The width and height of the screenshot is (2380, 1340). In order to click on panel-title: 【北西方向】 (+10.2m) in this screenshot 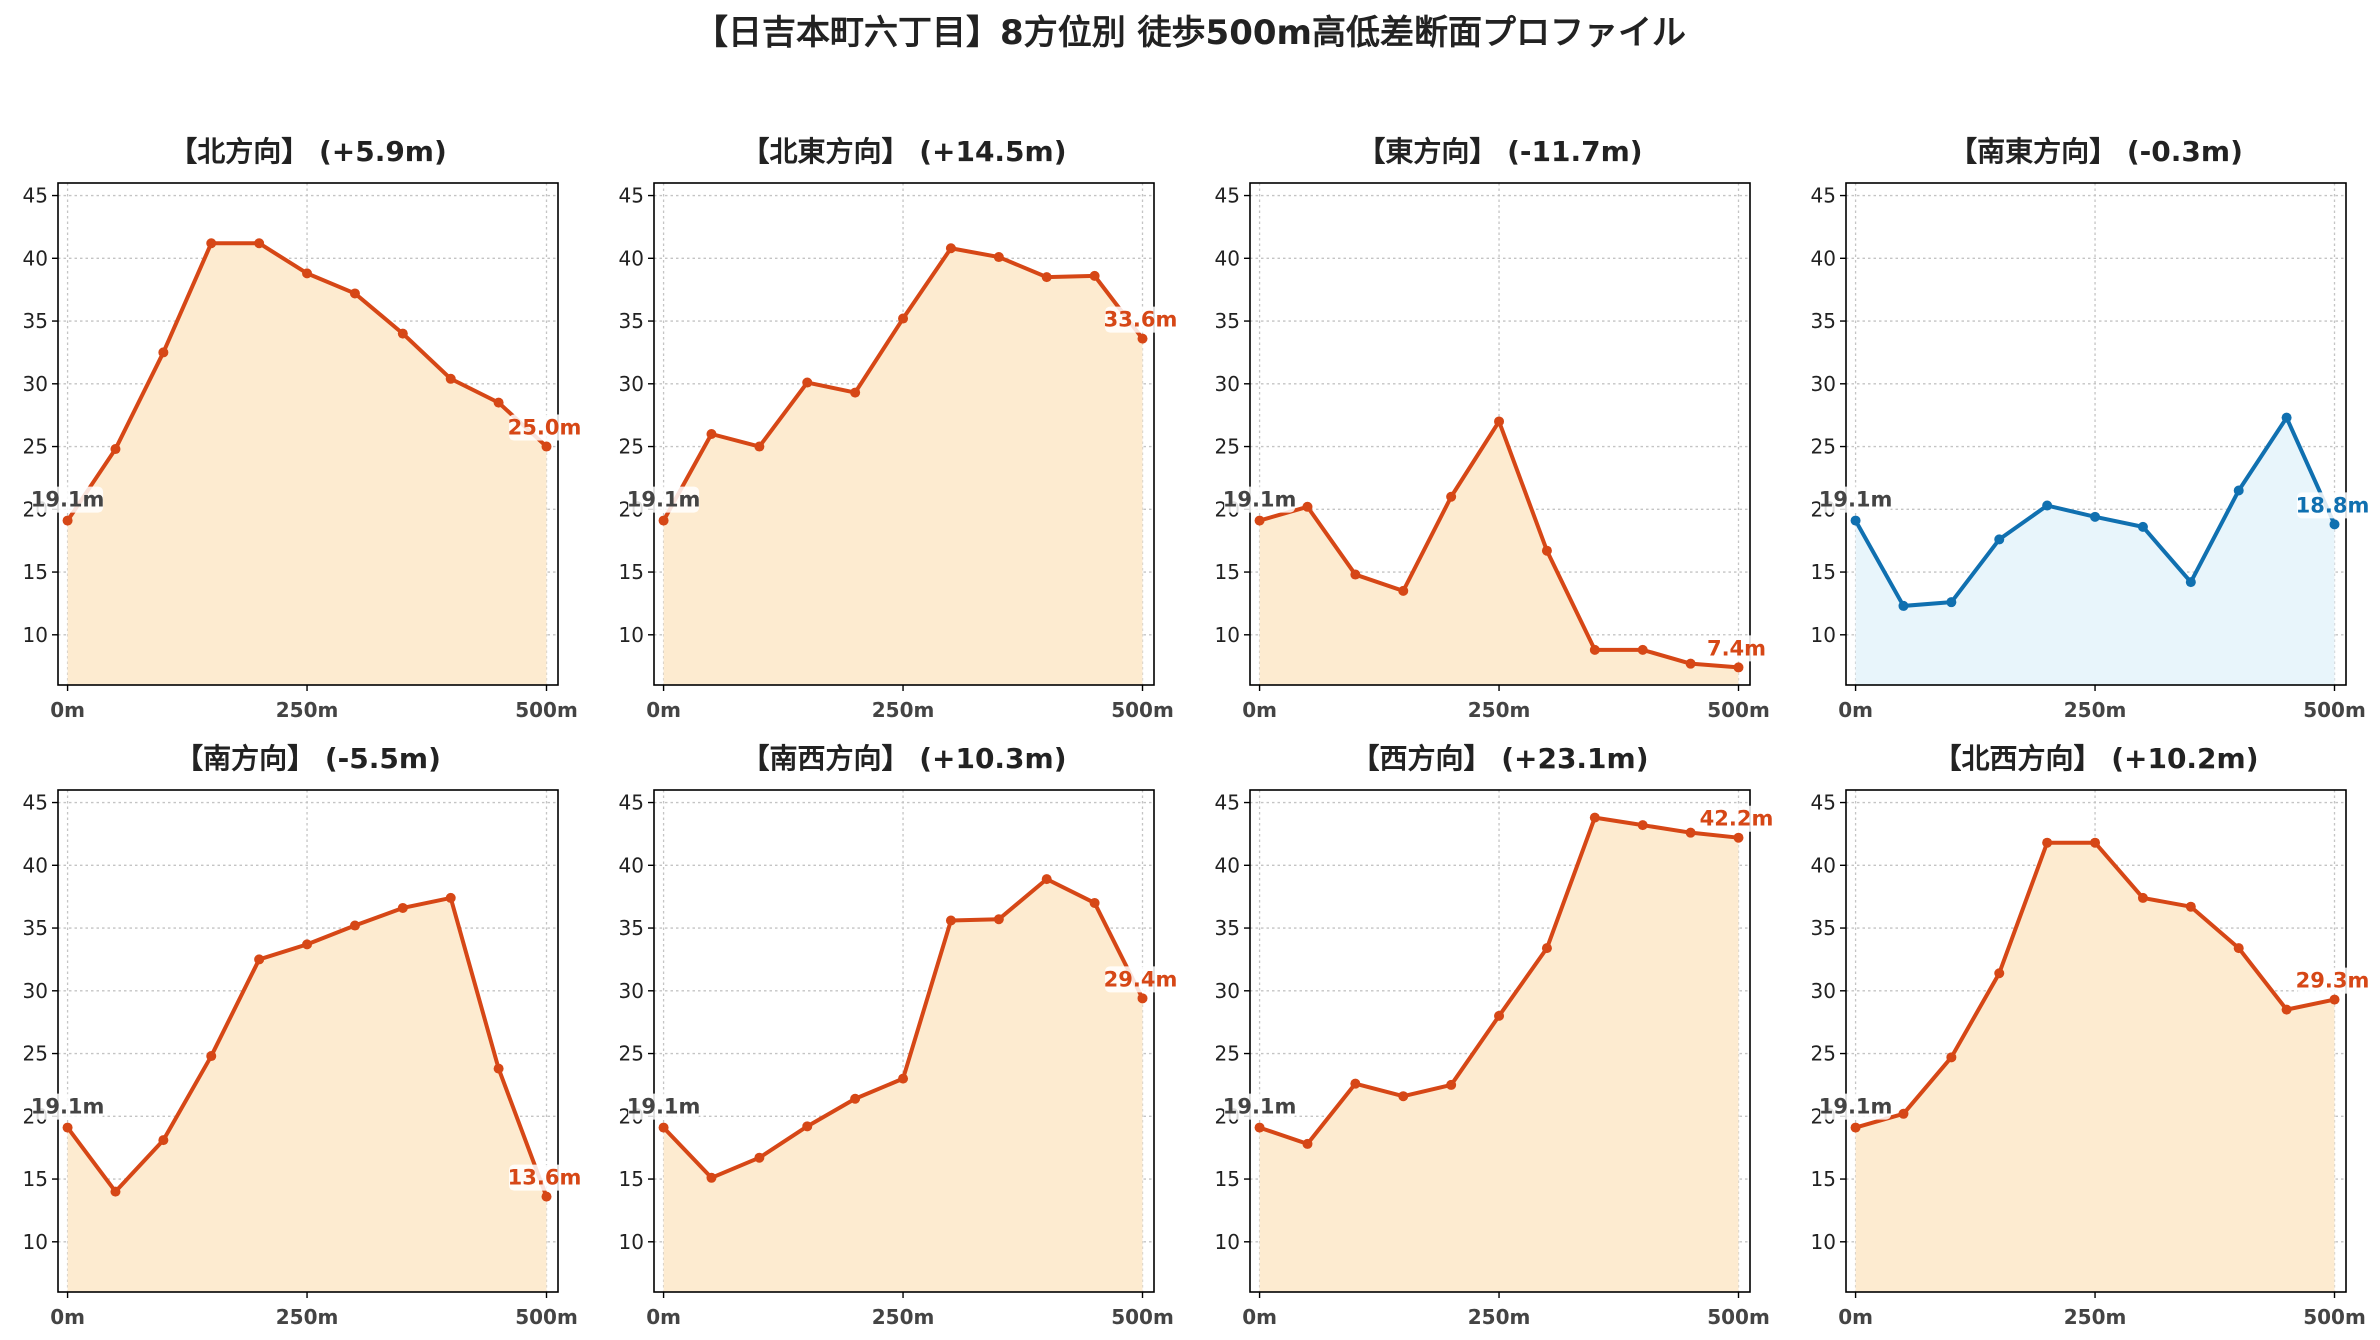, I will do `click(2095, 758)`.